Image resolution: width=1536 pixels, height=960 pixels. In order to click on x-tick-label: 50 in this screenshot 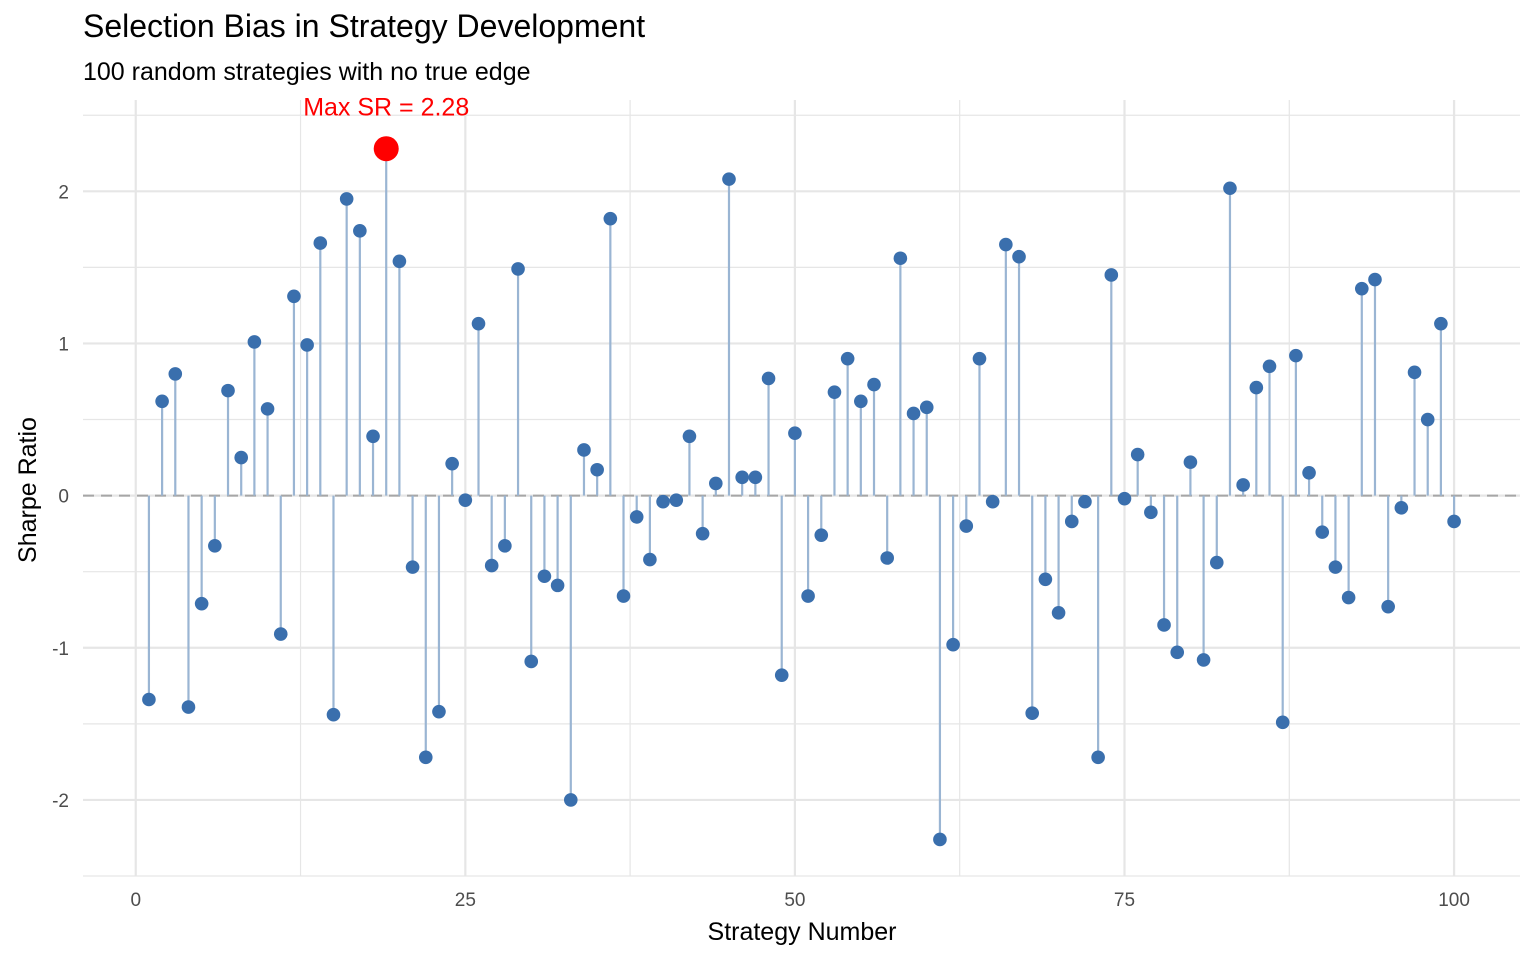, I will do `click(794, 900)`.